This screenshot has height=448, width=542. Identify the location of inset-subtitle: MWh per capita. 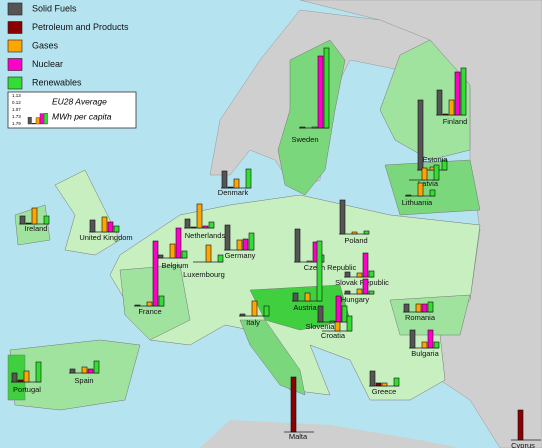
(82, 116).